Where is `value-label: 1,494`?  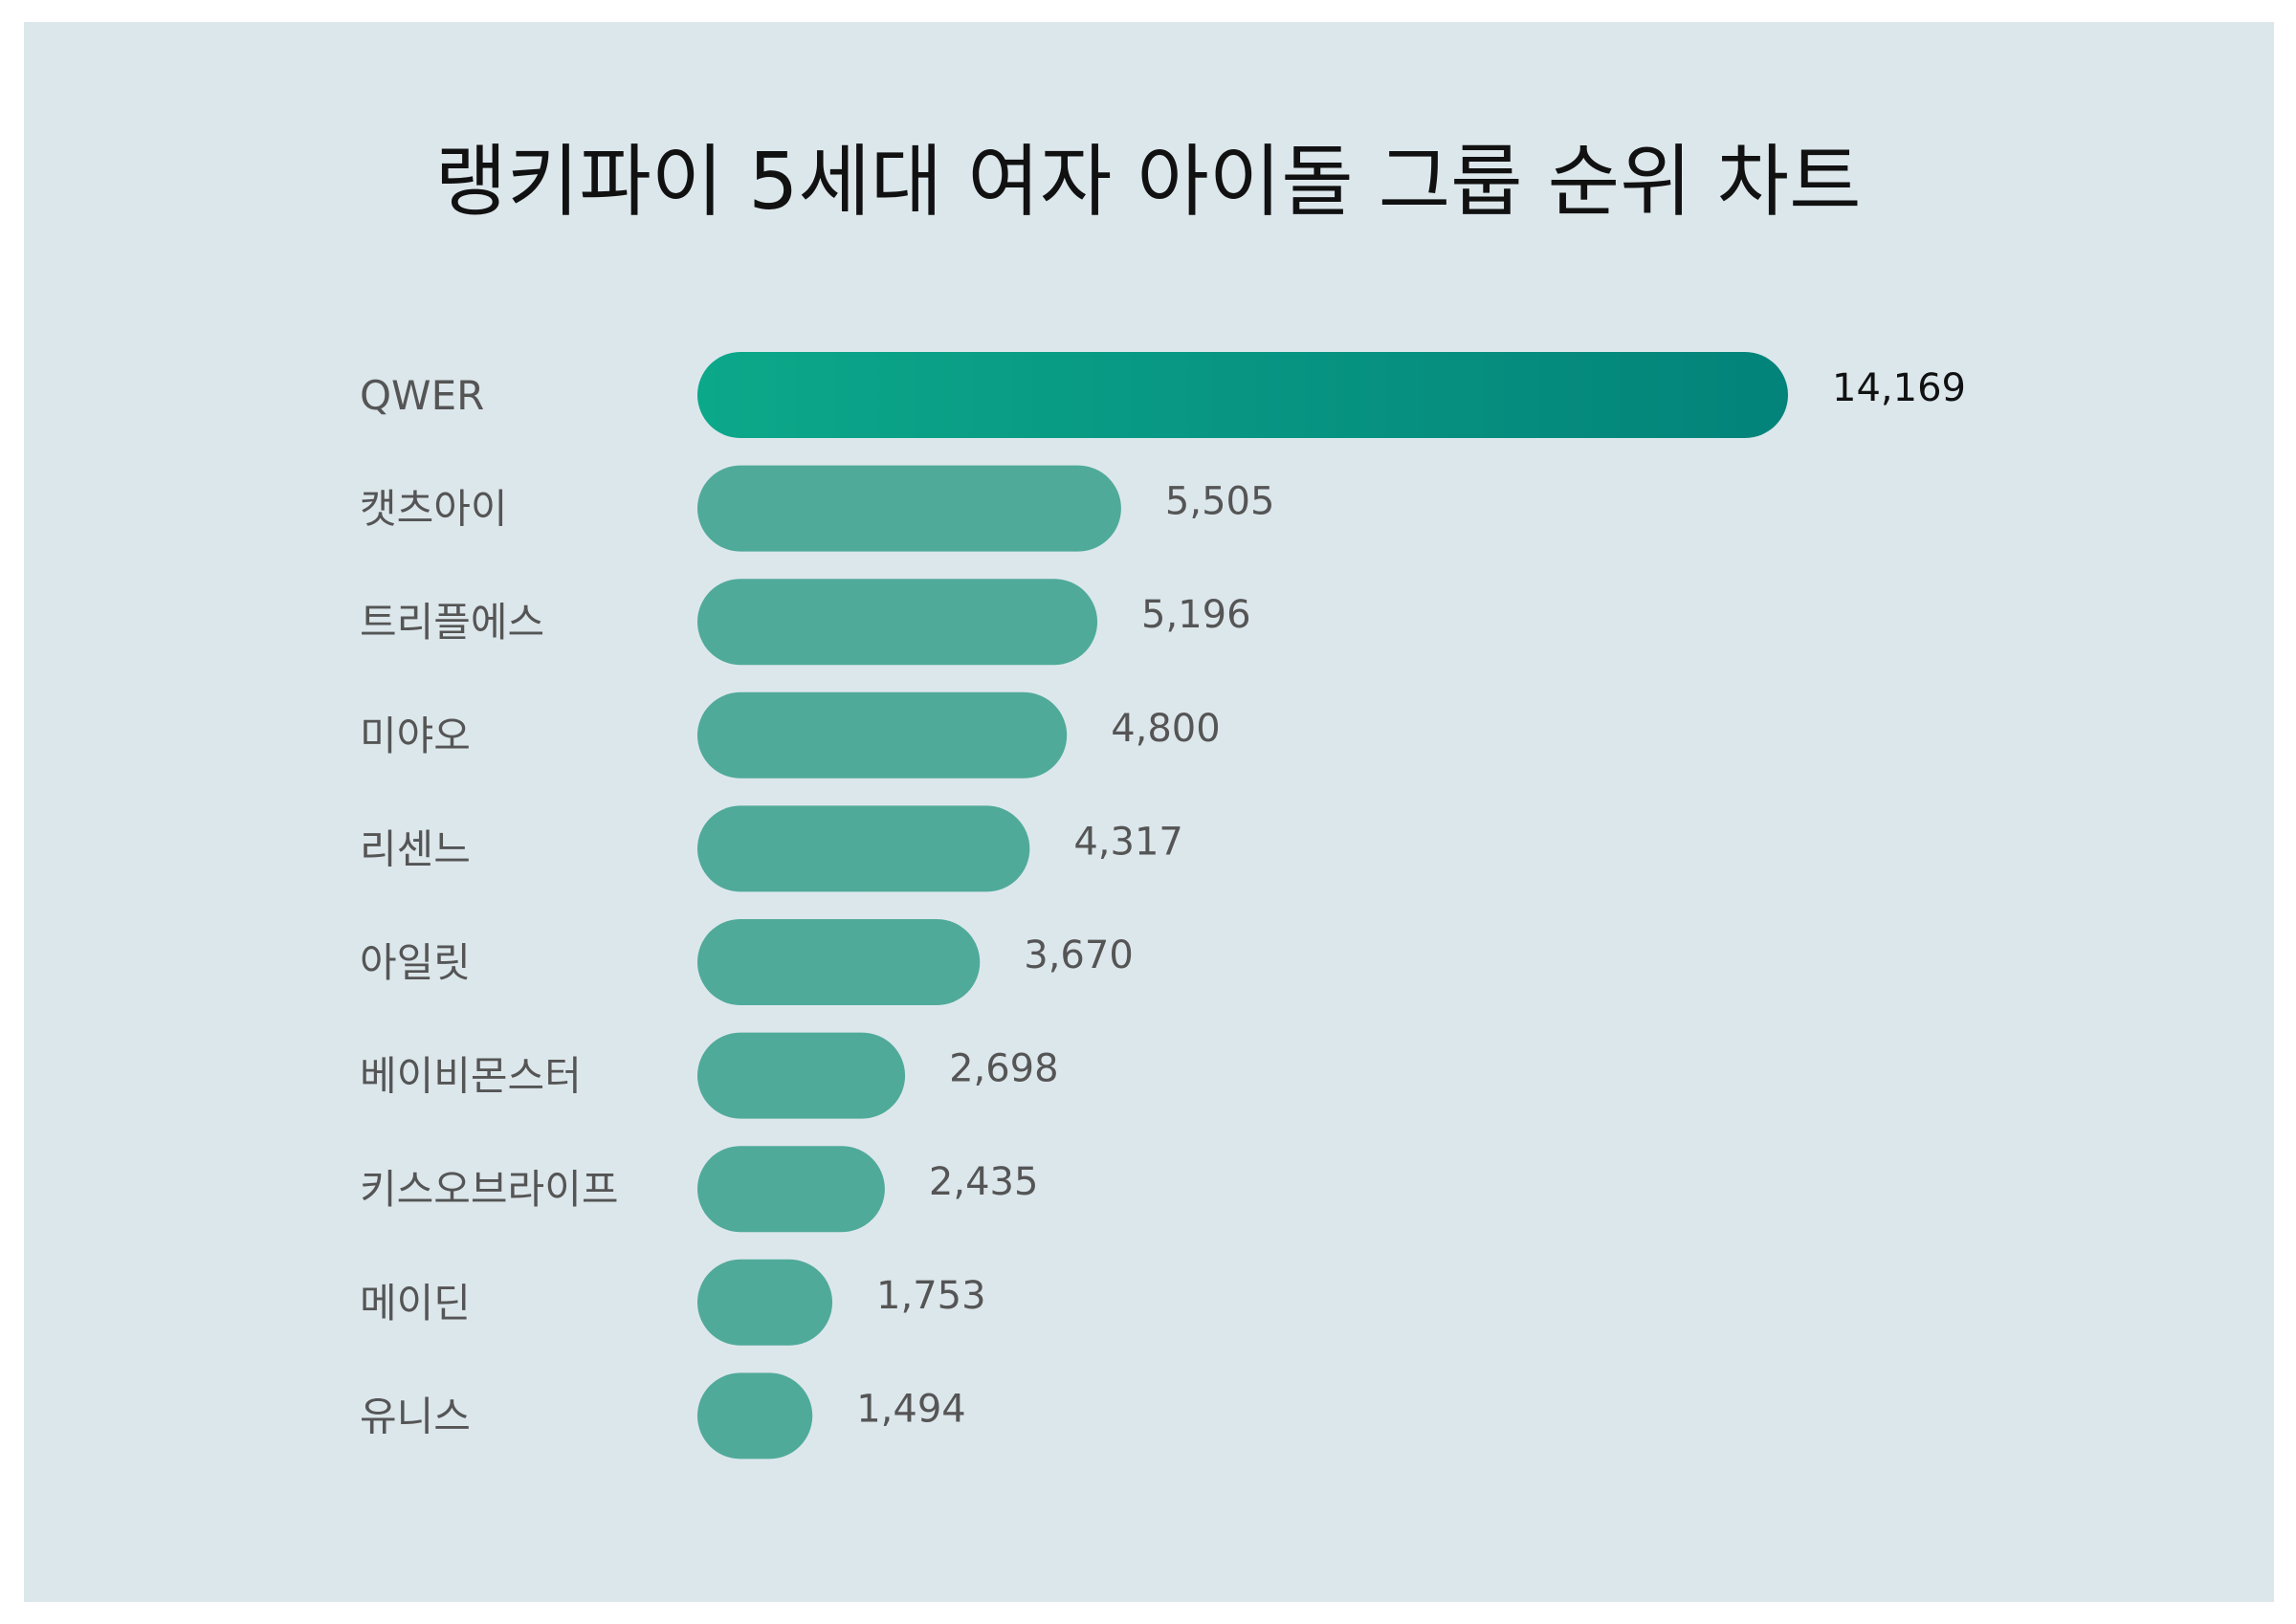 value-label: 1,494 is located at coordinates (911, 1409).